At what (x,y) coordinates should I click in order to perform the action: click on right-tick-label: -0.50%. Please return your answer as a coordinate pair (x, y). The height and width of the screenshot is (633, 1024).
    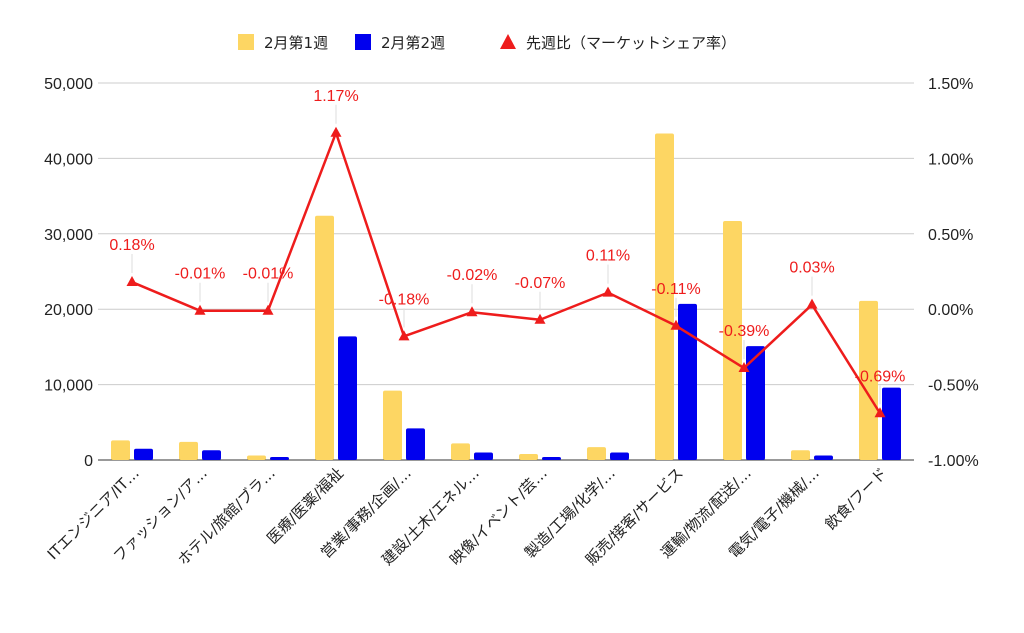
    Looking at the image, I should click on (953, 386).